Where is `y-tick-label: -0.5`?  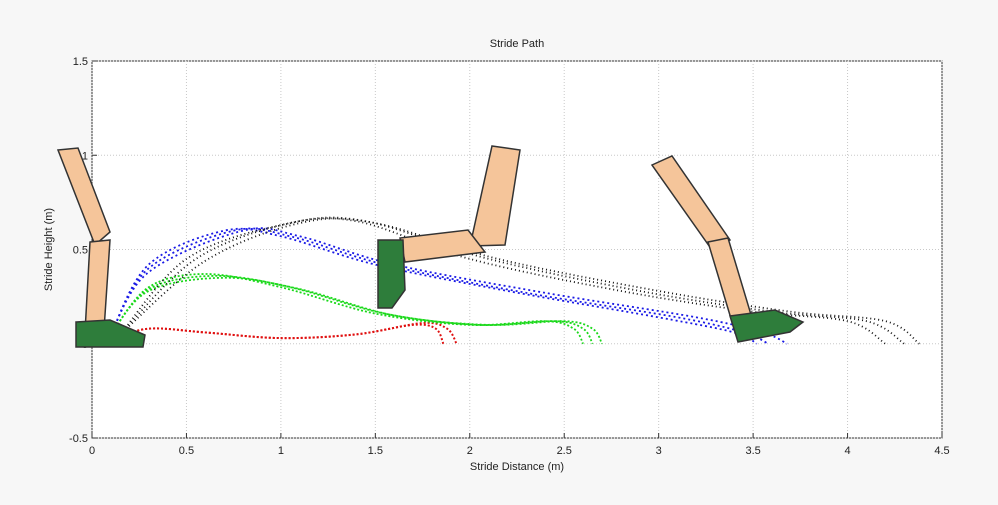
y-tick-label: -0.5 is located at coordinates (78, 439).